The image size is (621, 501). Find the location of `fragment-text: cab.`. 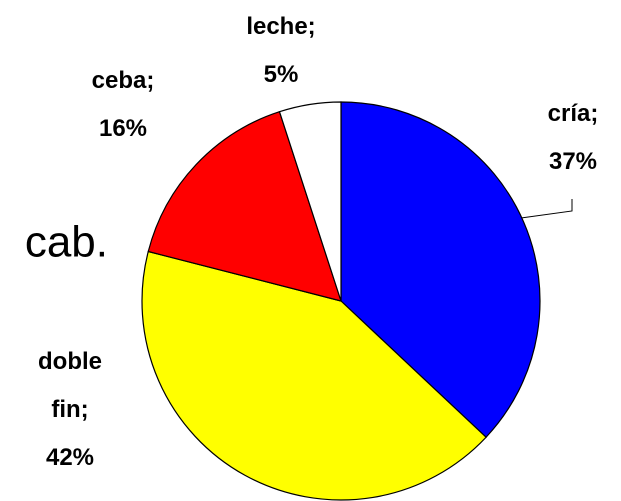

fragment-text: cab. is located at coordinates (66, 242).